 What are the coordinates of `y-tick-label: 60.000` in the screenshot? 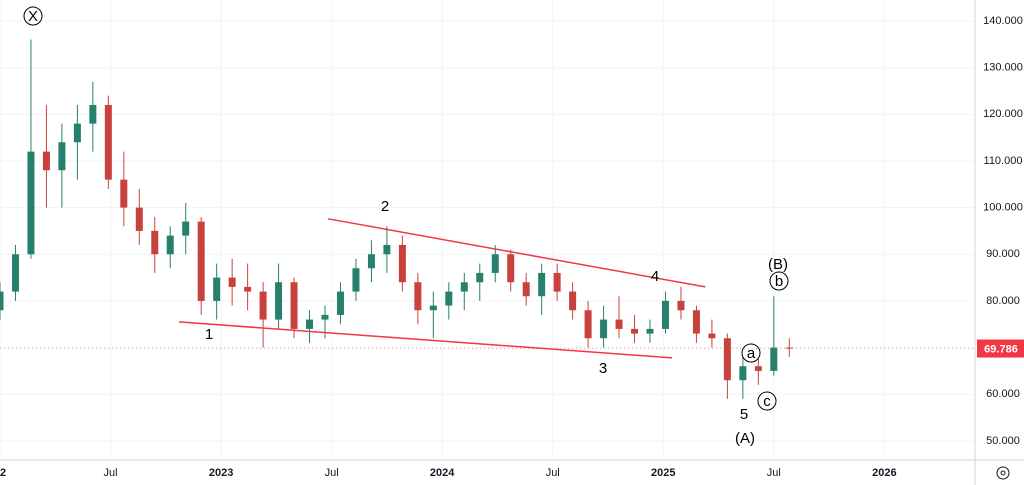 It's located at (1003, 394).